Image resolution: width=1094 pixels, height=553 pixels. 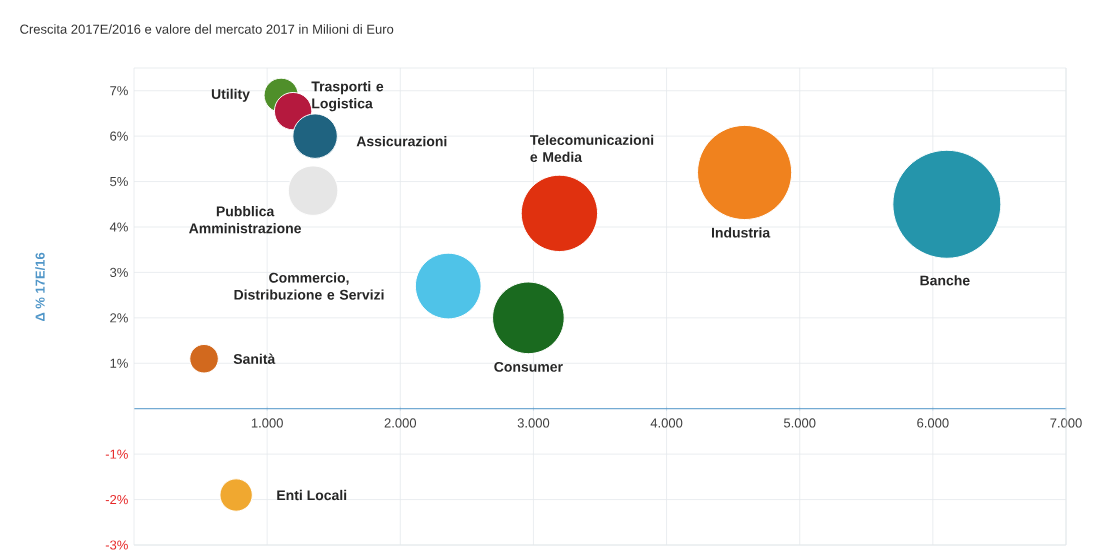 I want to click on x-tick-label: 7.000, so click(x=1066, y=423).